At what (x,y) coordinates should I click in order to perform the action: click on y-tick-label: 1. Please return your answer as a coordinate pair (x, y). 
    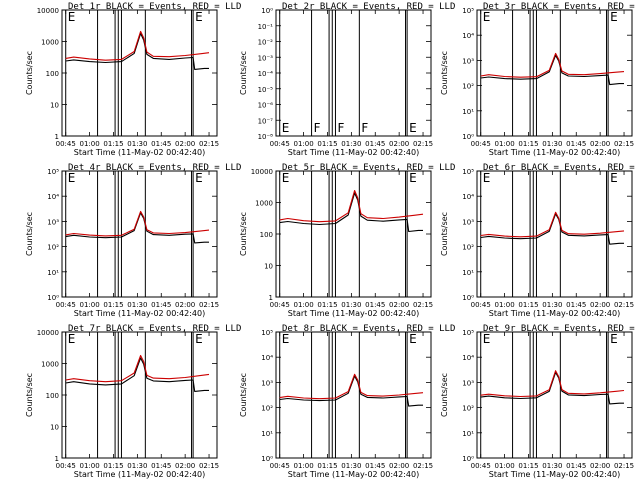
    Looking at the image, I should click on (57, 459).